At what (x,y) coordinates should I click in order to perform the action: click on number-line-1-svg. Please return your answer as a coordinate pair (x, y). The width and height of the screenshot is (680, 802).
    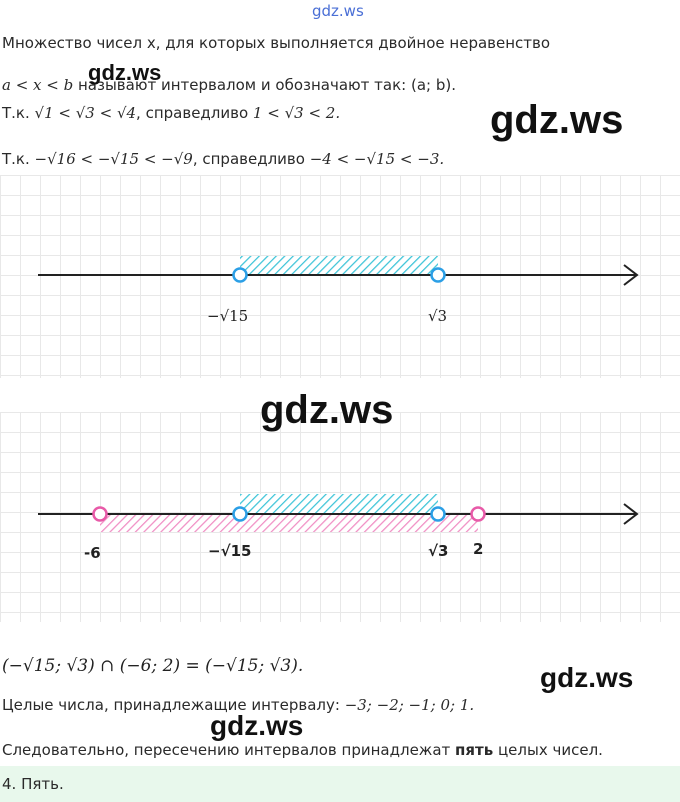
    Looking at the image, I should click on (338, 271).